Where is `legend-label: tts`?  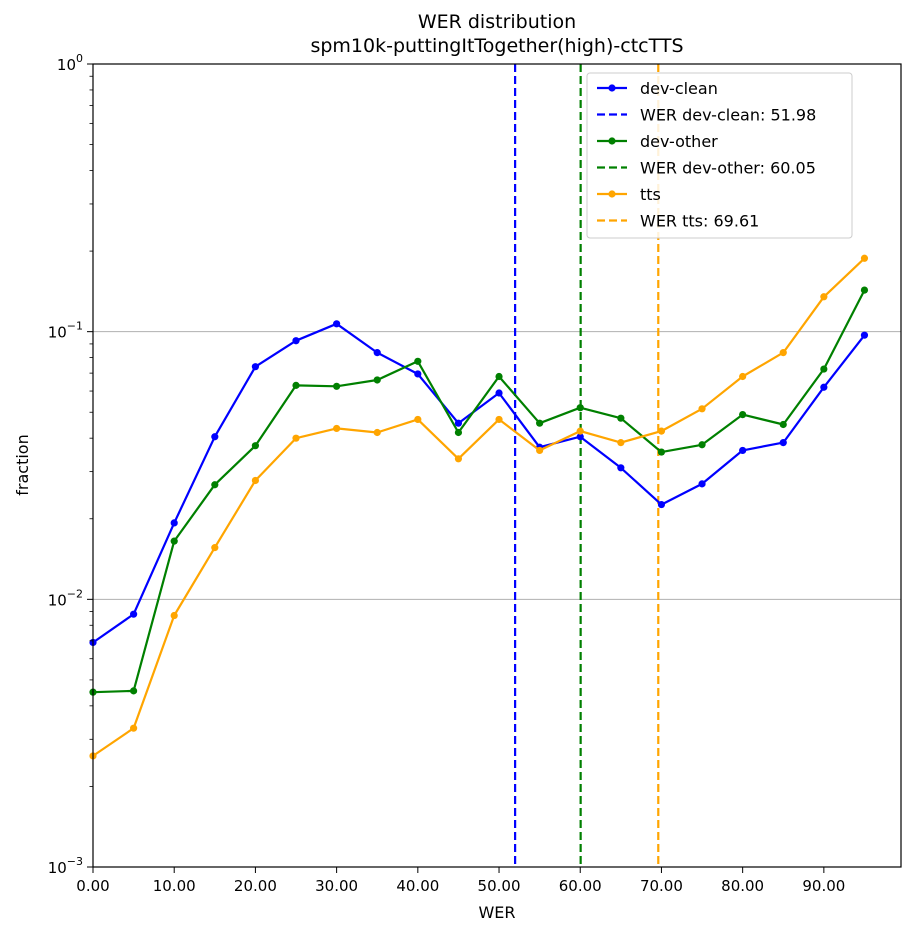 legend-label: tts is located at coordinates (650, 194).